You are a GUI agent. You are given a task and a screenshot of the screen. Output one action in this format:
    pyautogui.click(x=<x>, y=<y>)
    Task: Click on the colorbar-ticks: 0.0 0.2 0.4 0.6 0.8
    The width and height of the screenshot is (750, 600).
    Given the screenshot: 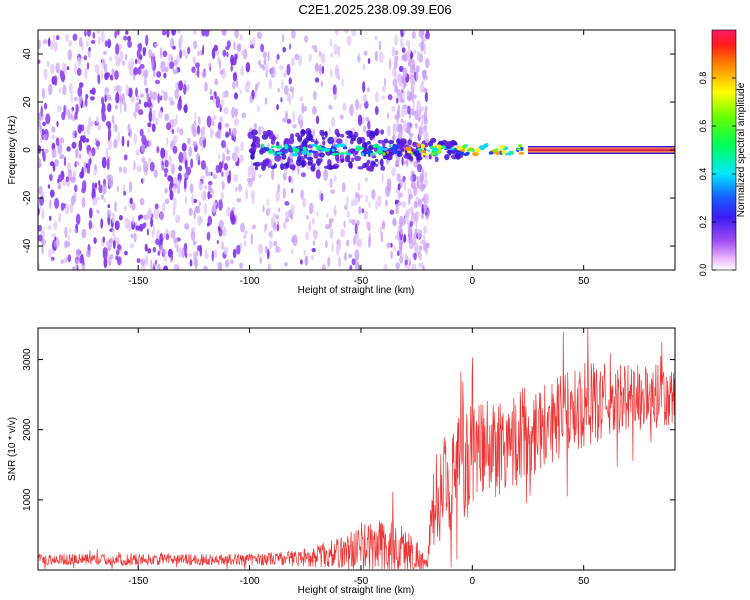 What is the action you would take?
    pyautogui.click(x=717, y=174)
    